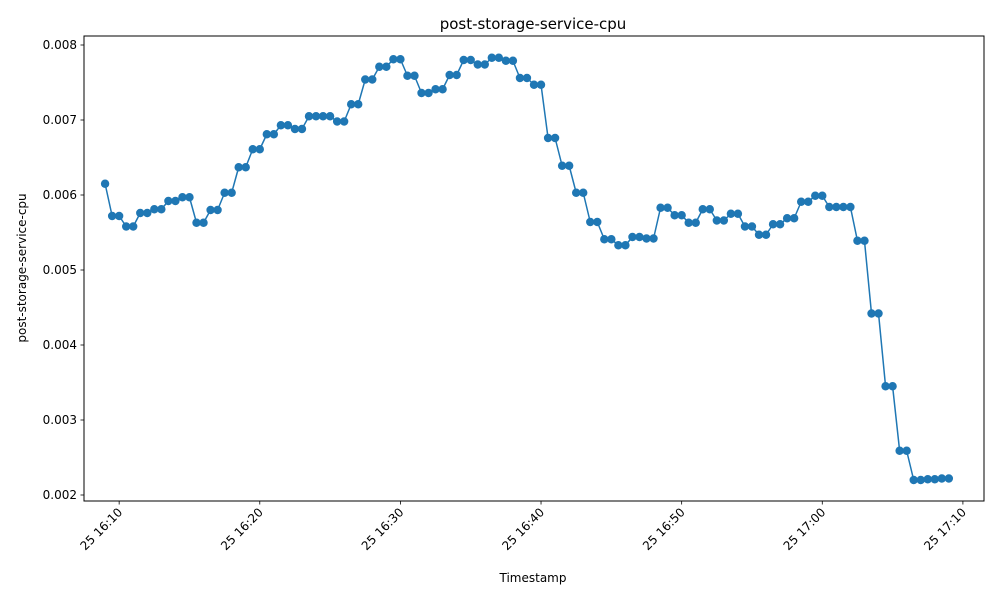  I want to click on y-tick-label: 0.003, so click(60, 420).